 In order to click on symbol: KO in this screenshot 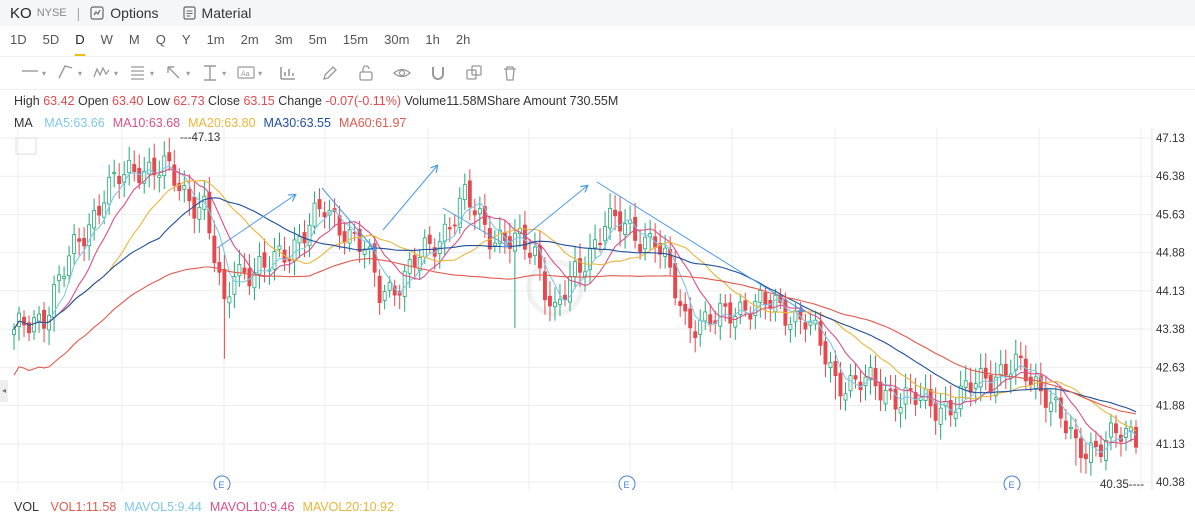, I will do `click(21, 13)`.